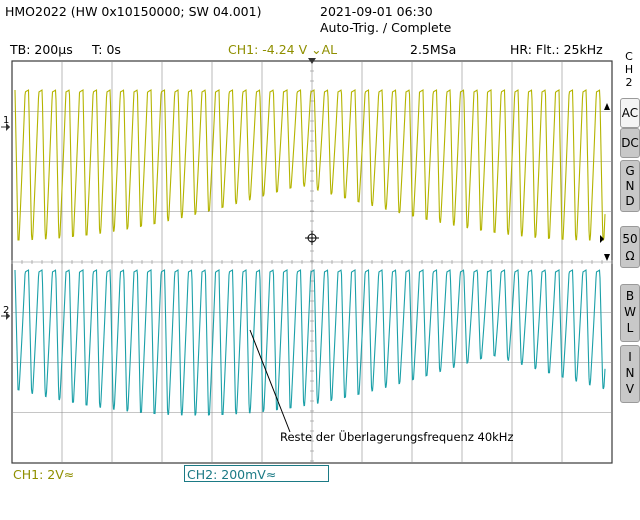  Describe the element at coordinates (602, 239) in the screenshot. I see `trigger-level-marker` at that location.